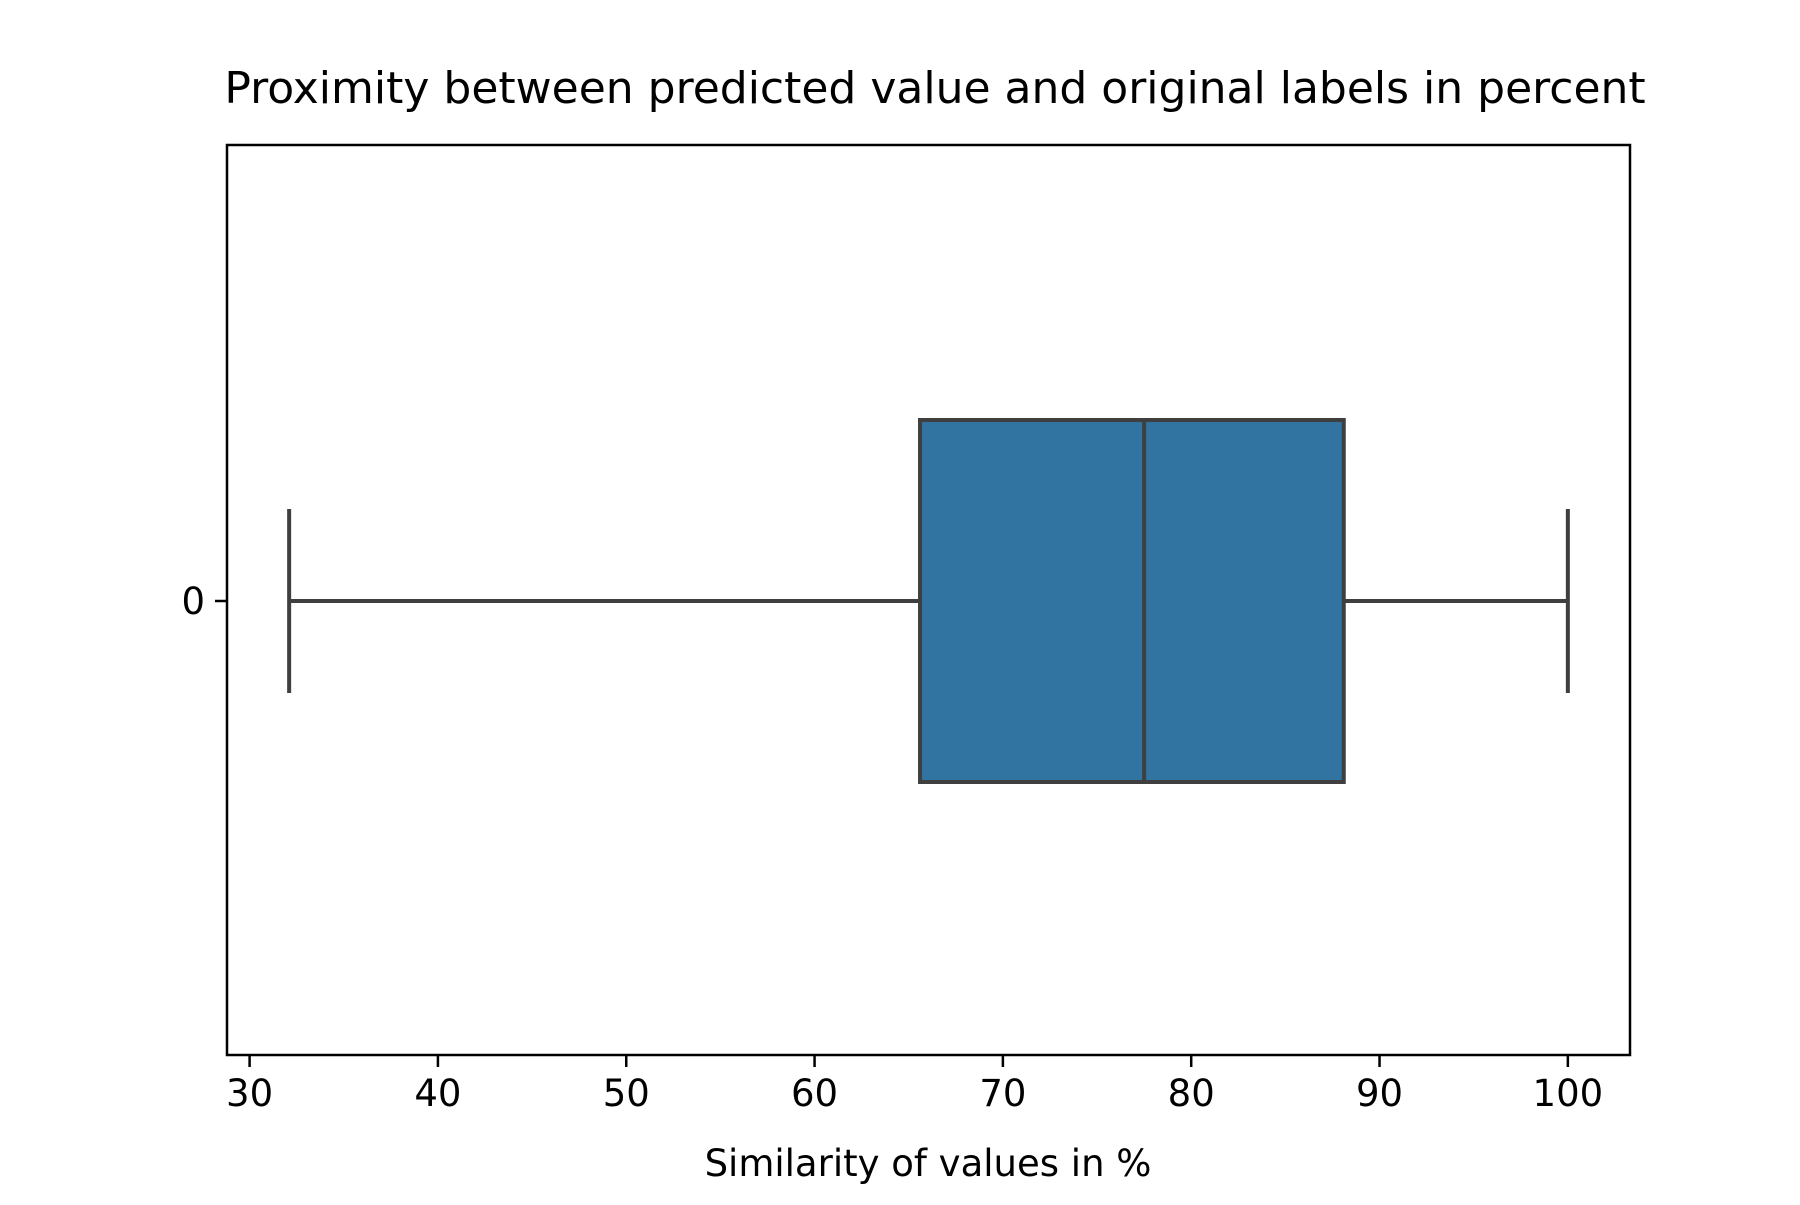 This screenshot has height=1205, width=1800. What do you see at coordinates (1568, 1093) in the screenshot?
I see `x-tick-label: 100` at bounding box center [1568, 1093].